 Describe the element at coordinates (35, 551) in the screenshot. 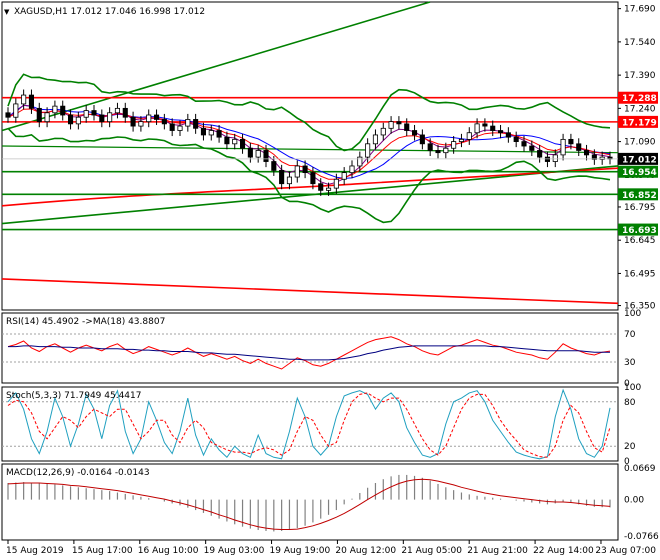

I see `time-tick-label: 15 Aug 2019` at that location.